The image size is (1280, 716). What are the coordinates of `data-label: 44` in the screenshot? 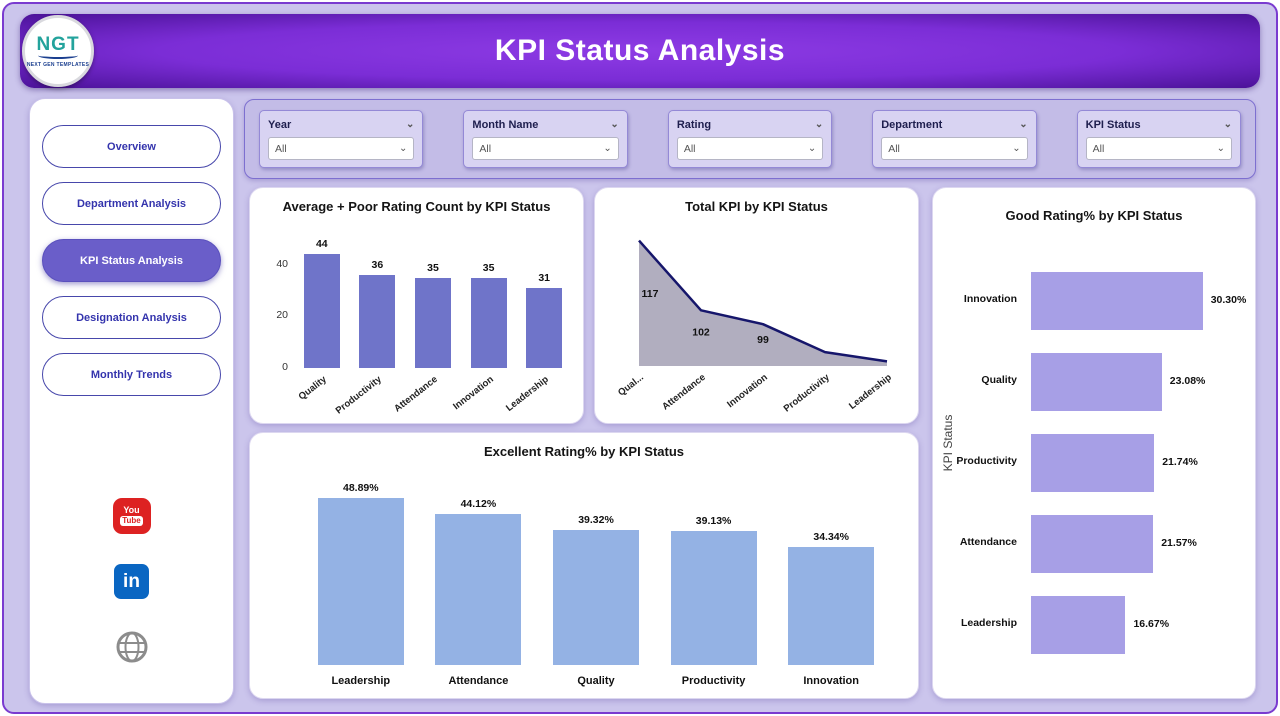 It's located at (321, 244).